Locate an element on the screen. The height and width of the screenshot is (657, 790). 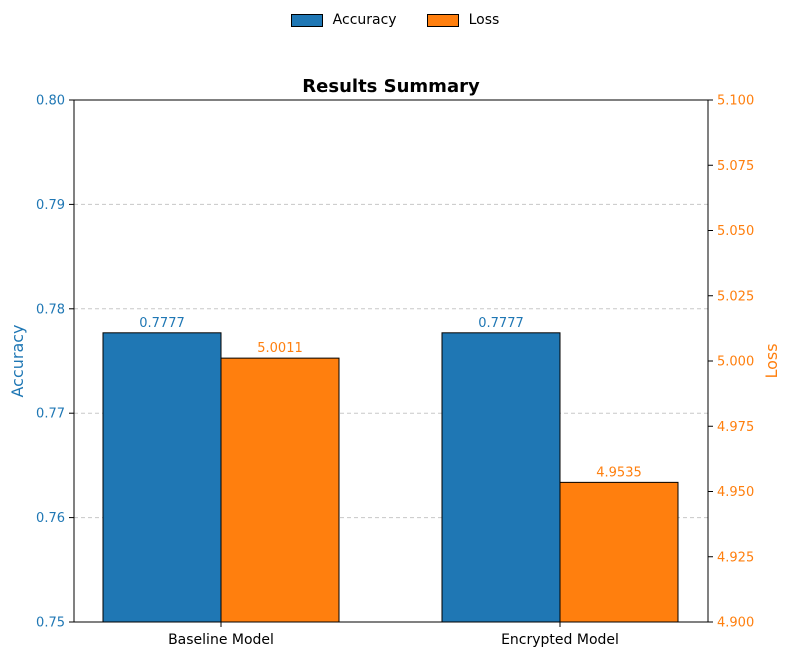
legend-label-loss: Loss is located at coordinates (484, 20).